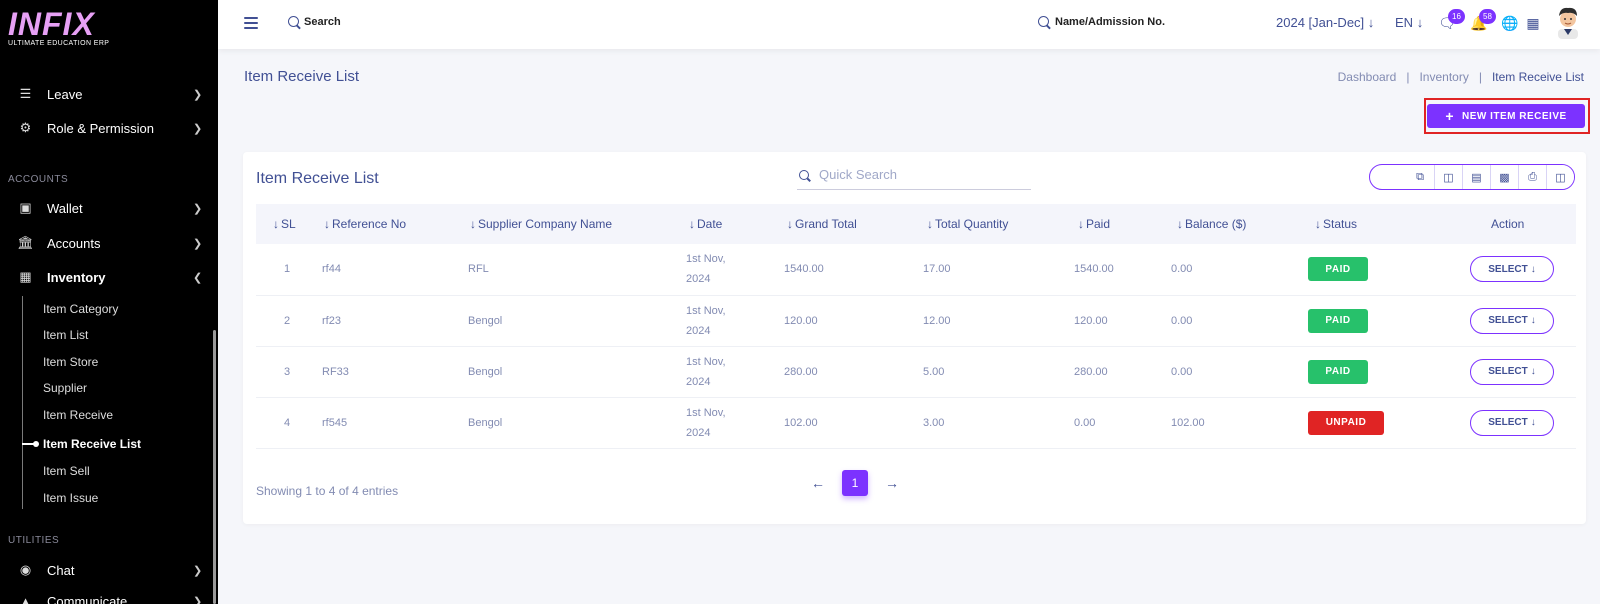  Describe the element at coordinates (992, 224) in the screenshot. I see `column-header-total-quantity: ↓ Total Quantity` at that location.